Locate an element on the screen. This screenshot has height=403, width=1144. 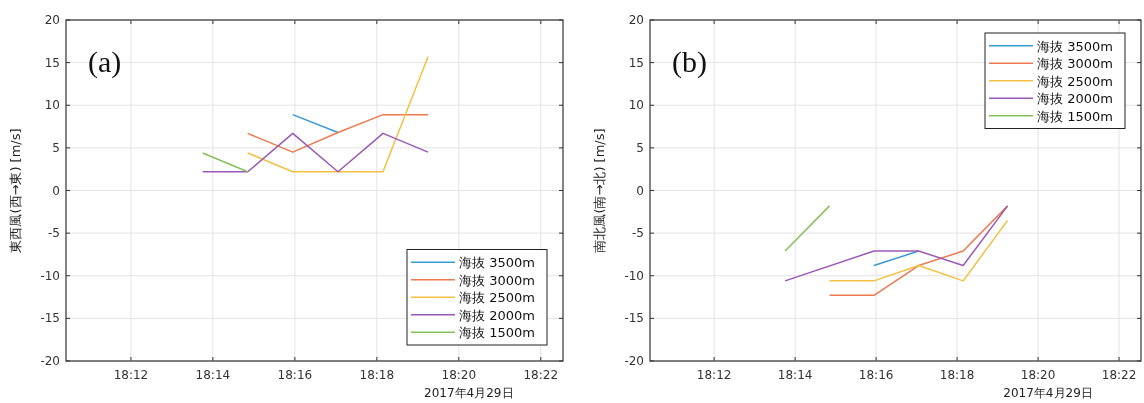
y-axis-title: 東西風(西→東) [m/s] is located at coordinates (15, 190).